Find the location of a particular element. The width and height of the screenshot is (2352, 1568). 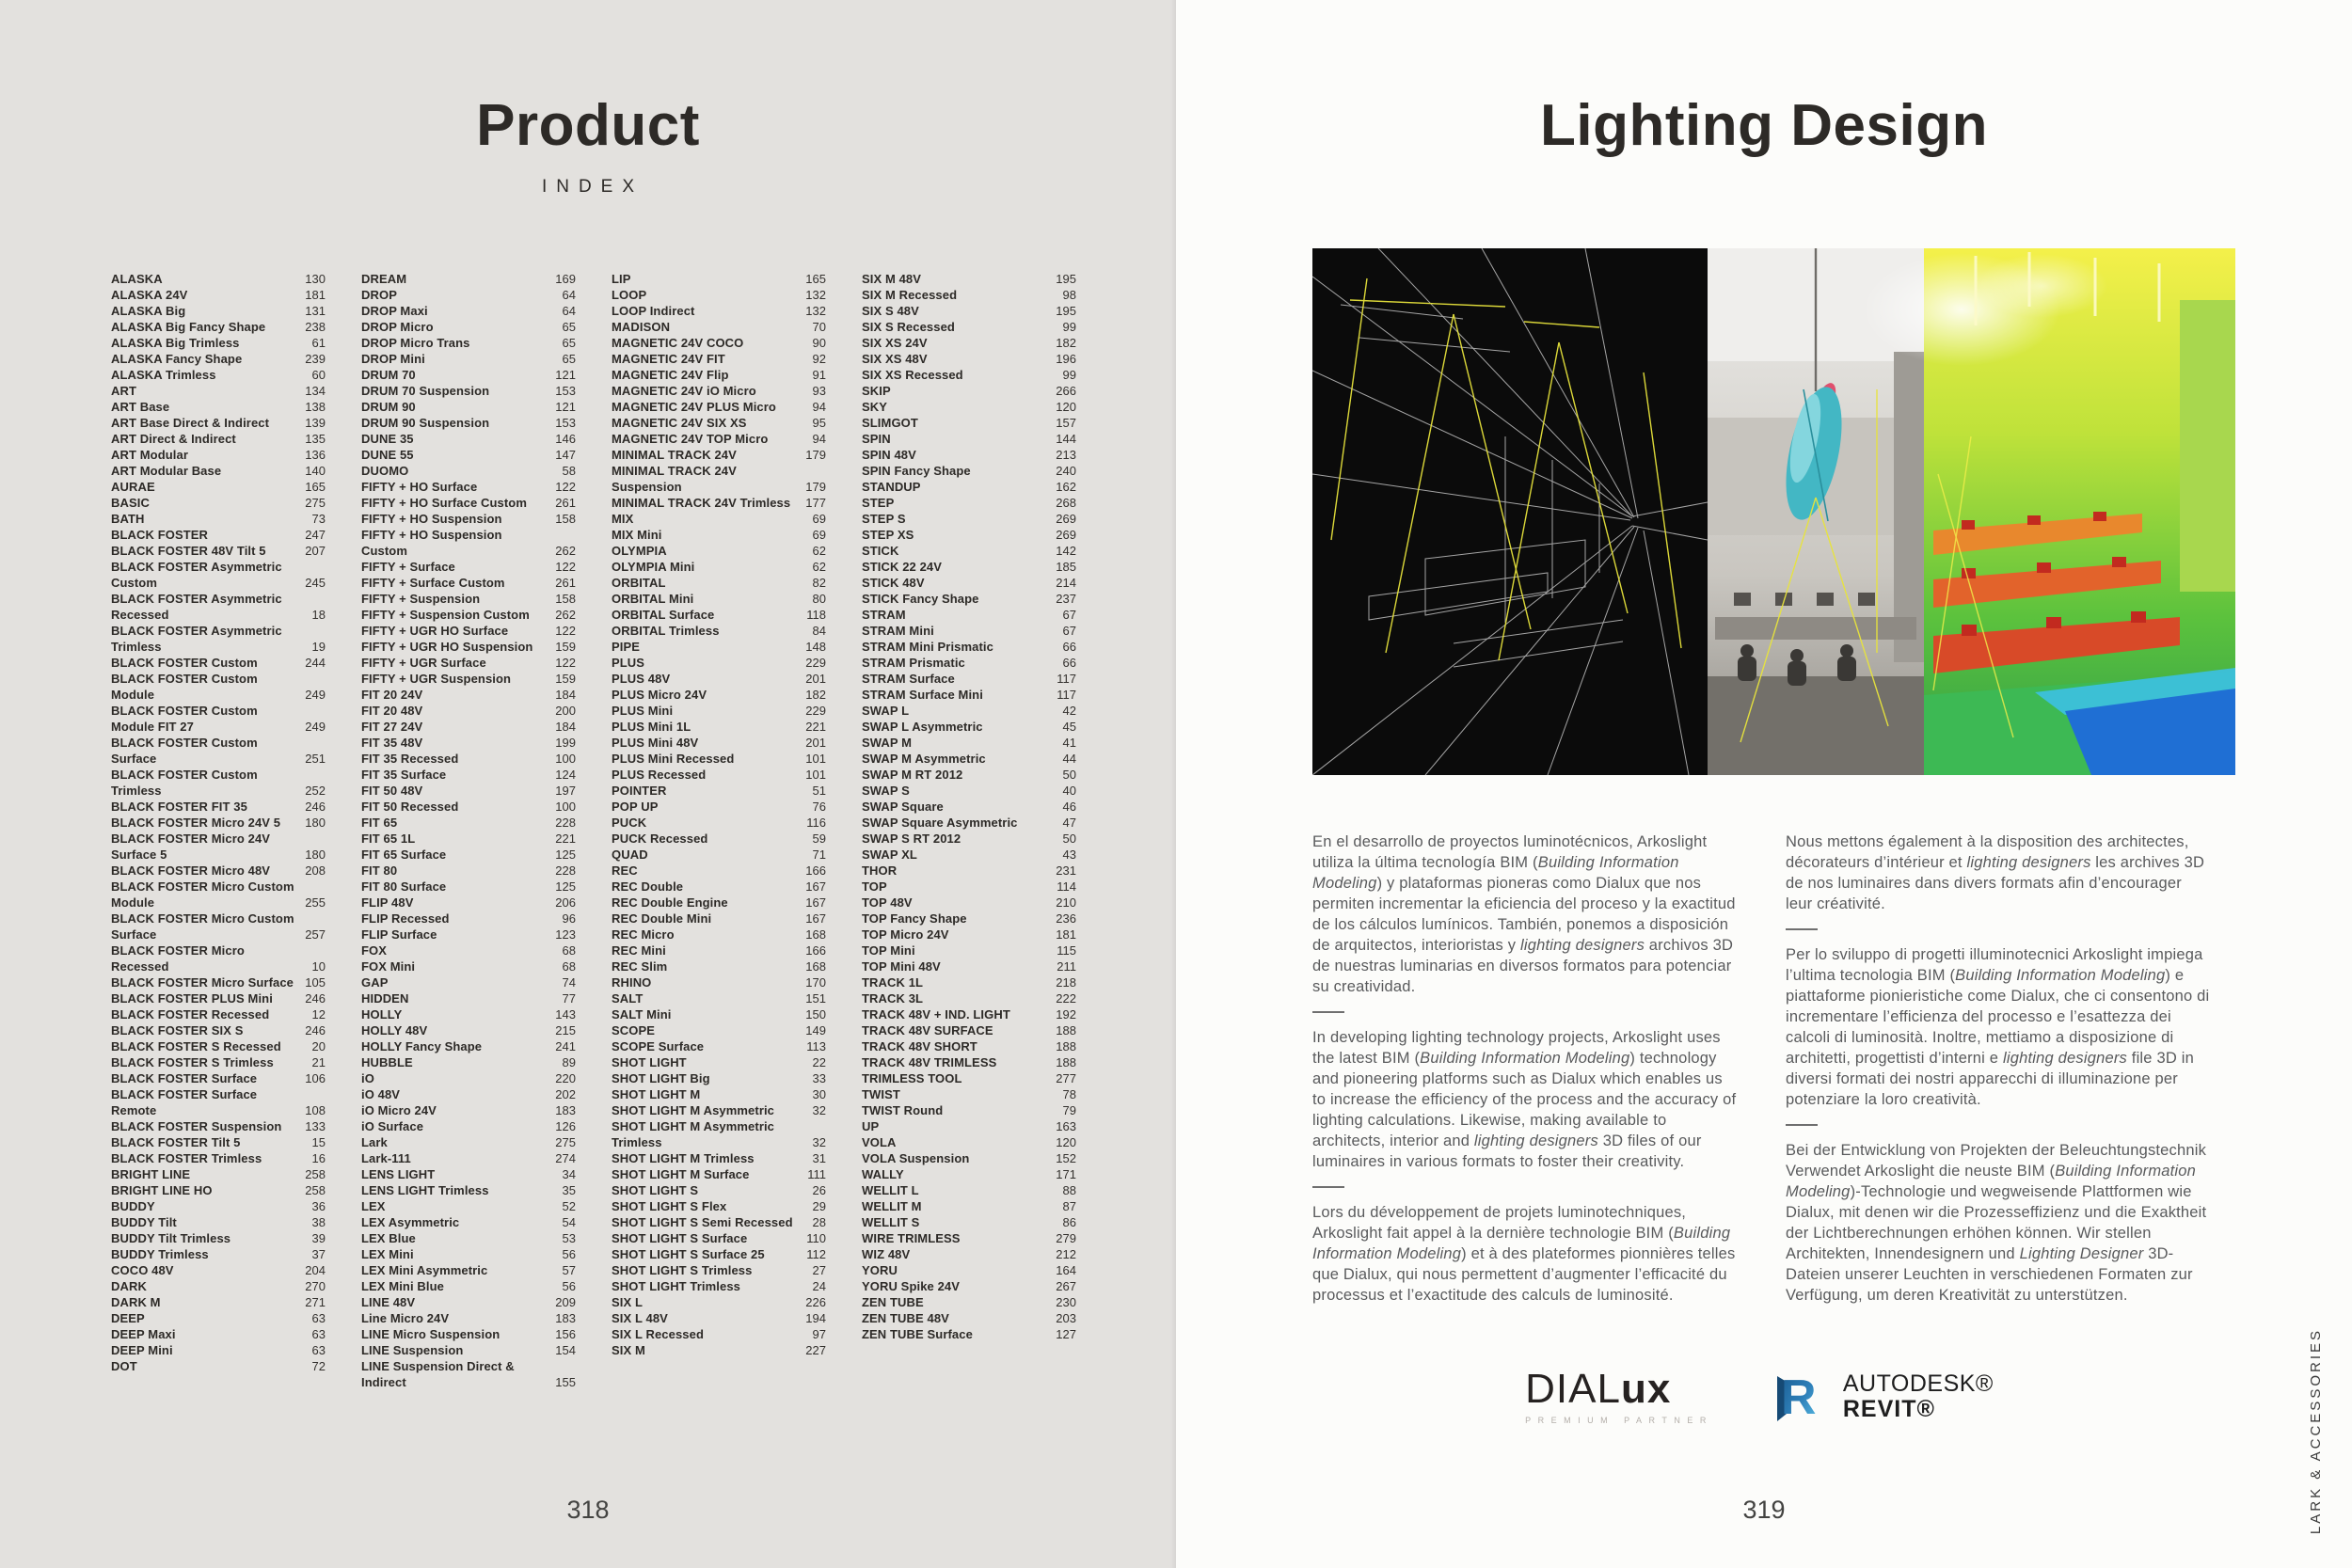

index-entry-name: STEP is located at coordinates (878, 503).